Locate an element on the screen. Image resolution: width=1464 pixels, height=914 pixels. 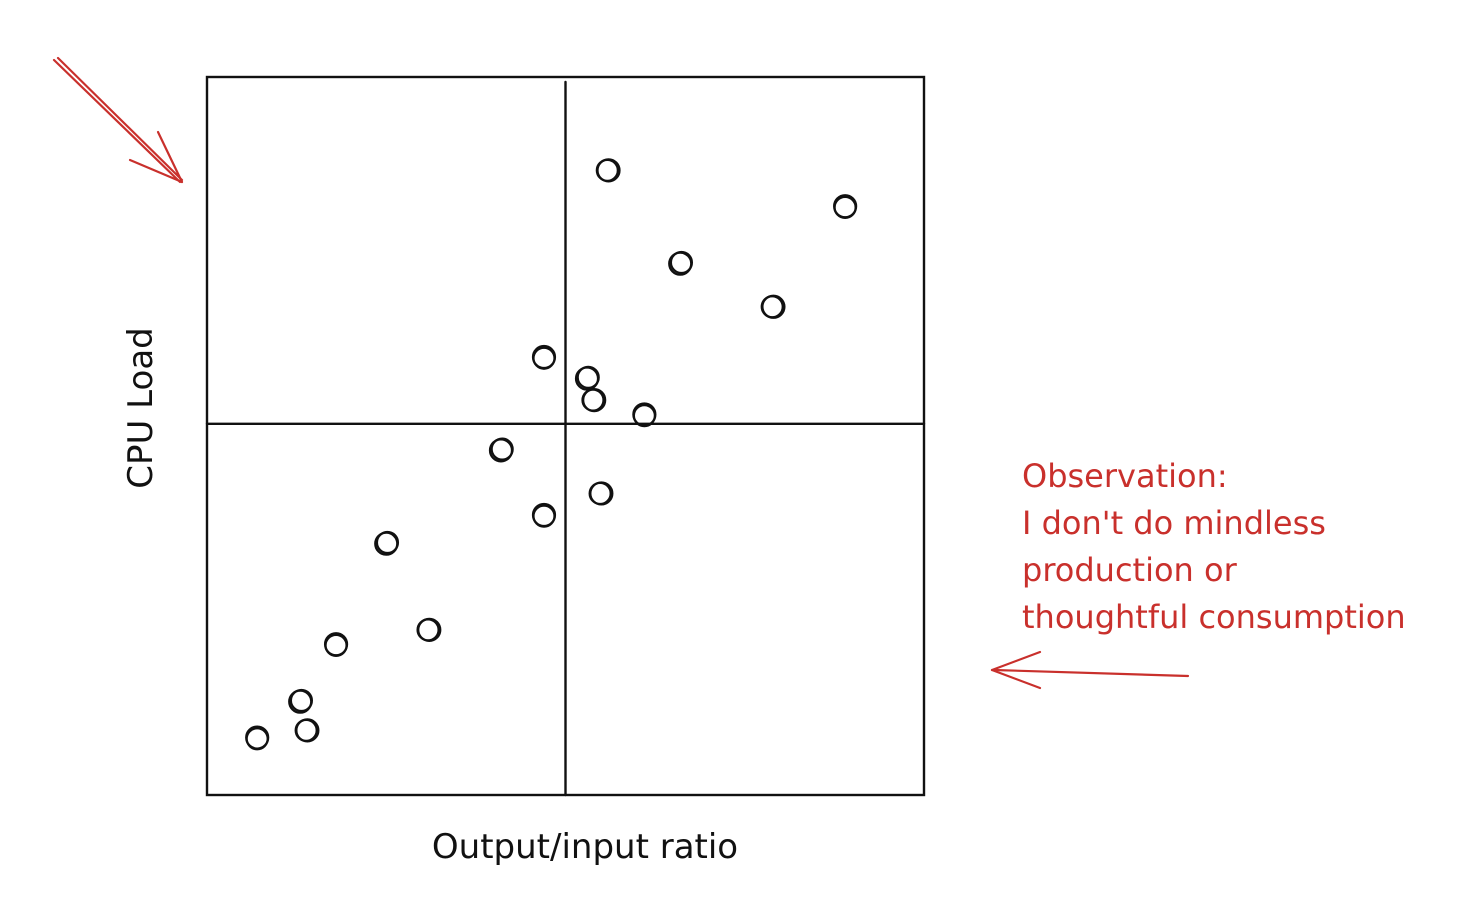
top-left-arrow-head-a is located at coordinates (156, 171).